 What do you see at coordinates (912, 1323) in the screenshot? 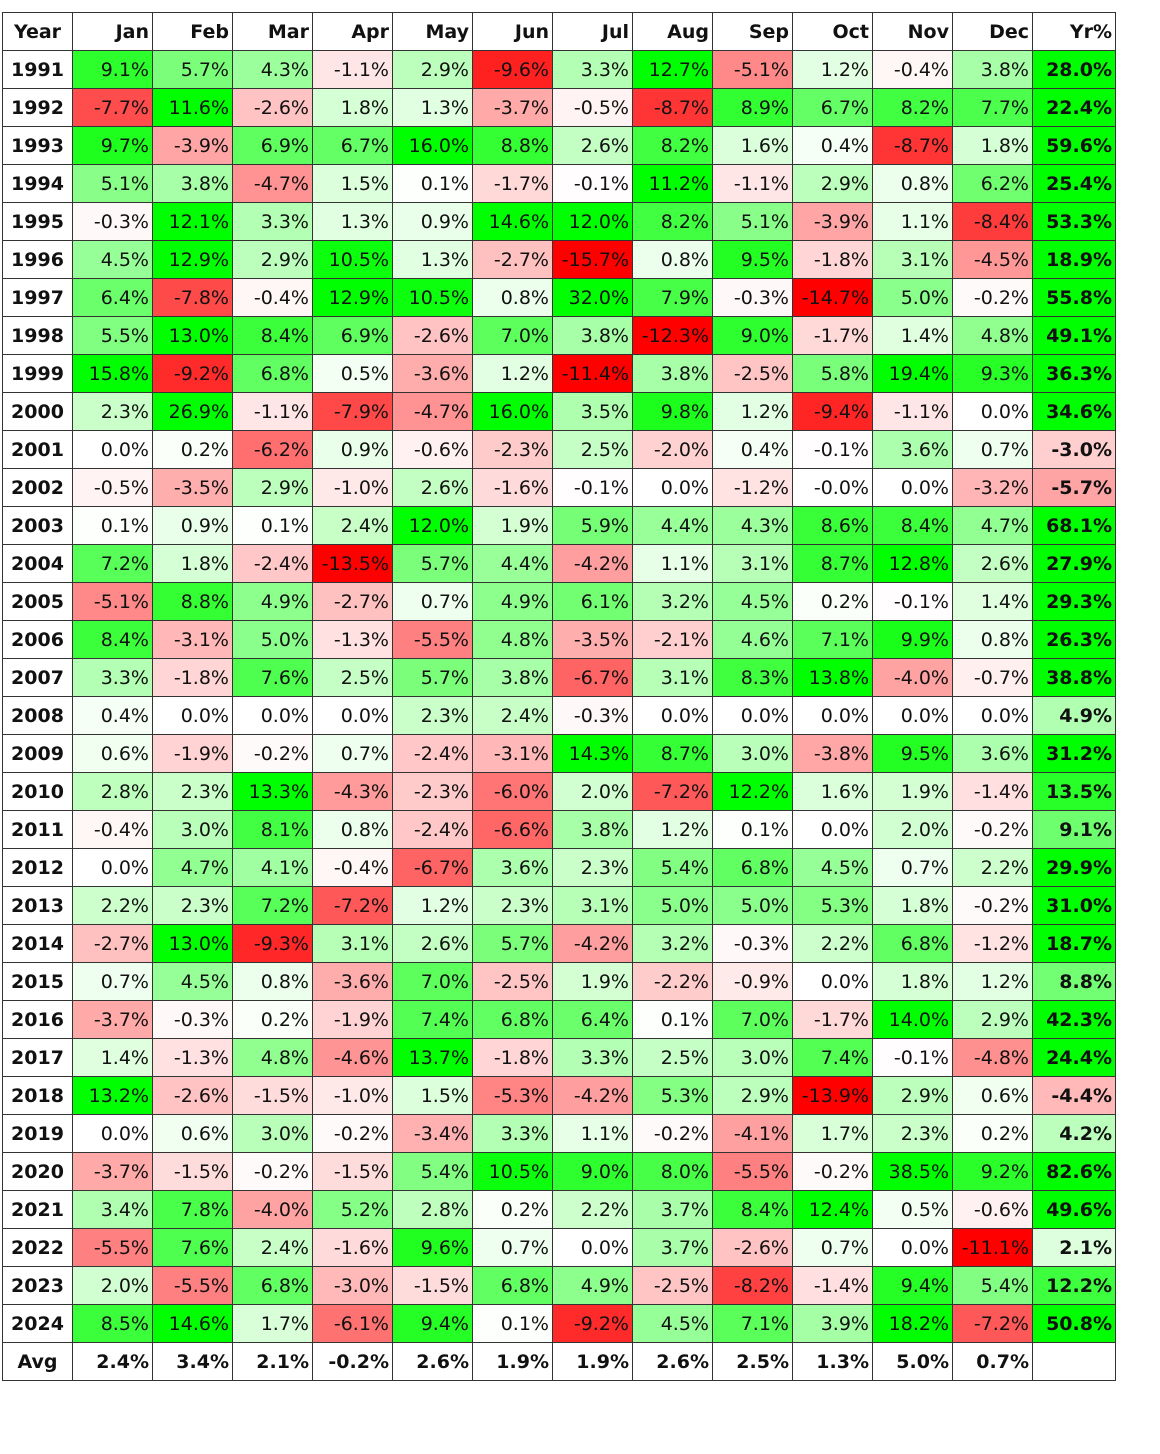
I see `monthly-return-cell: 18.2%` at bounding box center [912, 1323].